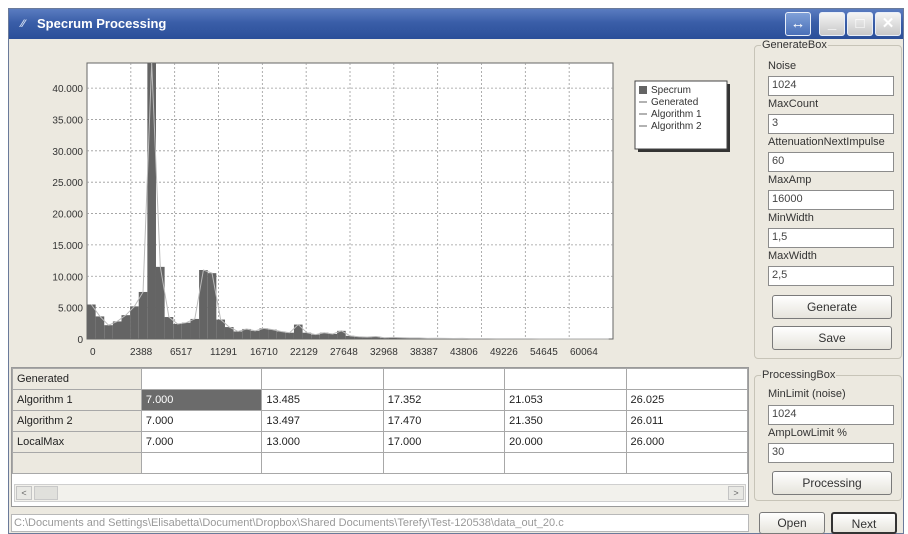  What do you see at coordinates (181, 352) in the screenshot?
I see `x-tick-label: 6517` at bounding box center [181, 352].